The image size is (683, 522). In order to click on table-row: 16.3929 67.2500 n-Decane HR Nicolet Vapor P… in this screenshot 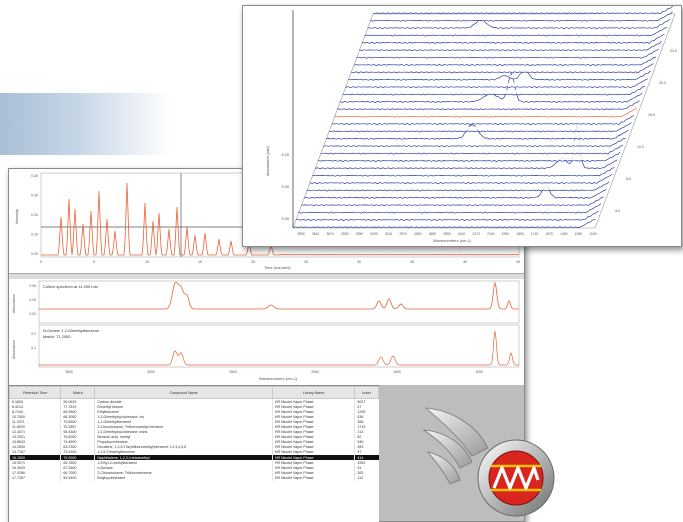, I will do `click(194, 468)`.